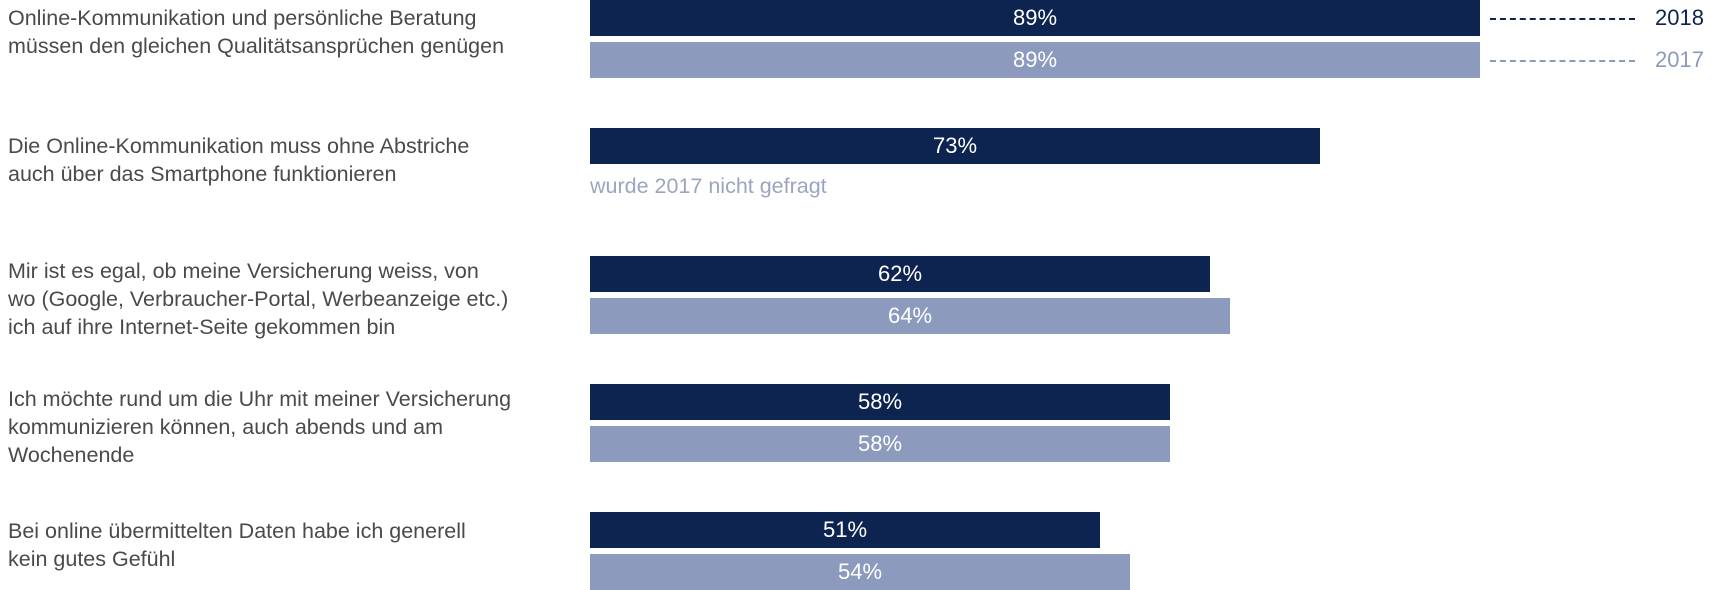  Describe the element at coordinates (1562, 61) in the screenshot. I see `legend-dash-2017` at that location.